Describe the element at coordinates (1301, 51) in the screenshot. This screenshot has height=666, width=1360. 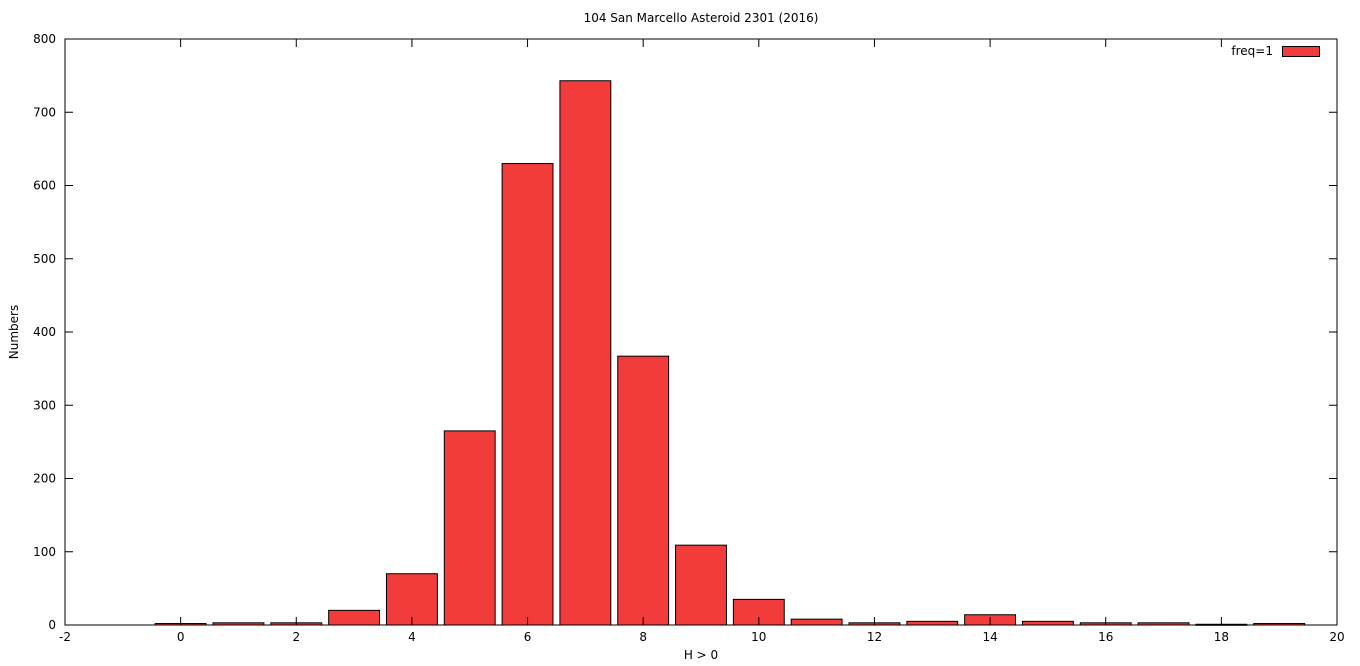
I see `legend-swatch` at that location.